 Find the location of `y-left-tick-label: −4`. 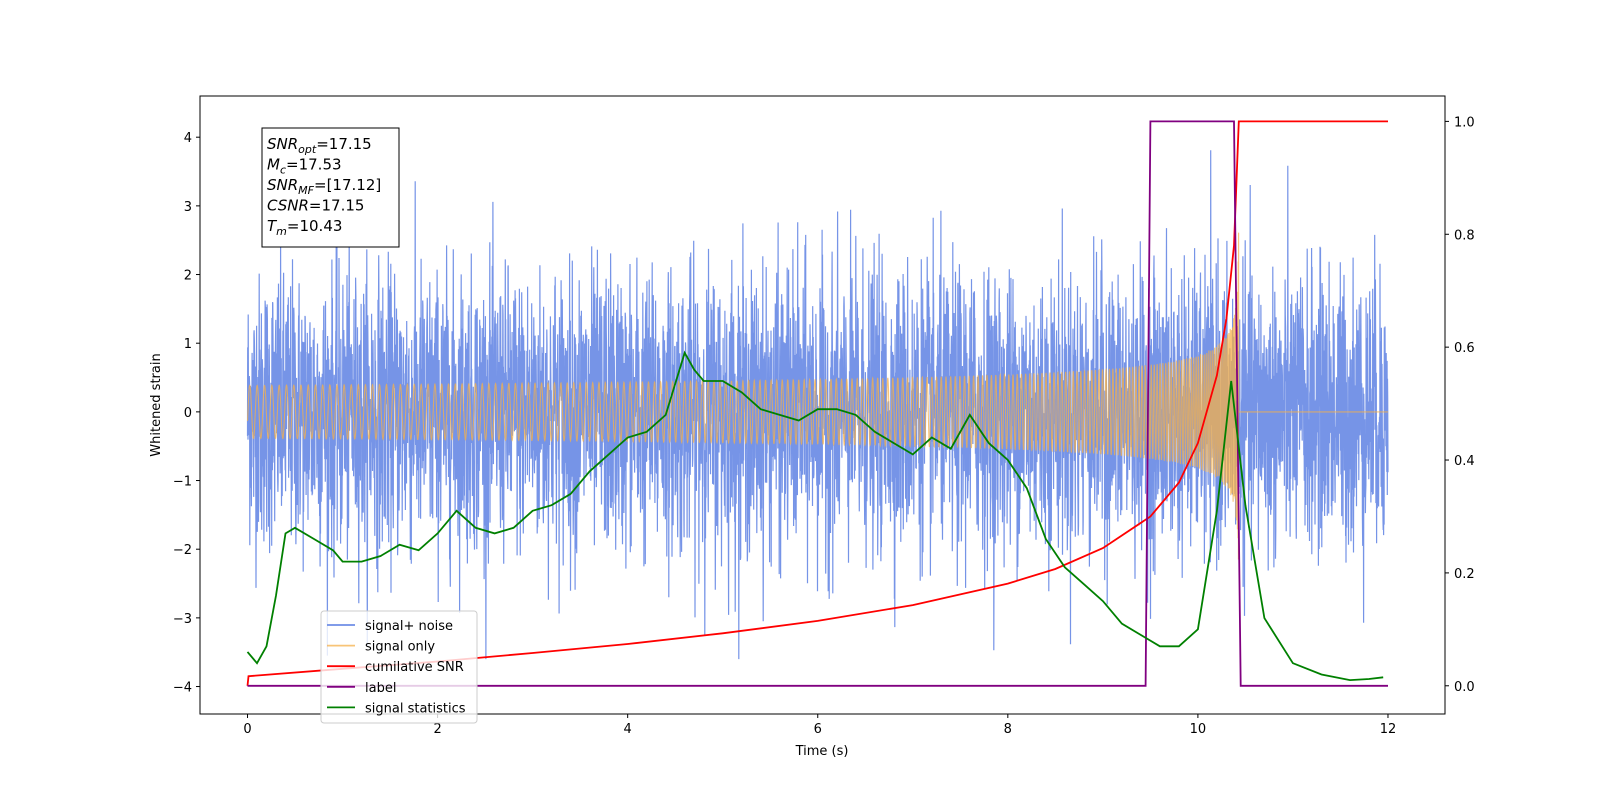

y-left-tick-label: −4 is located at coordinates (182, 688).